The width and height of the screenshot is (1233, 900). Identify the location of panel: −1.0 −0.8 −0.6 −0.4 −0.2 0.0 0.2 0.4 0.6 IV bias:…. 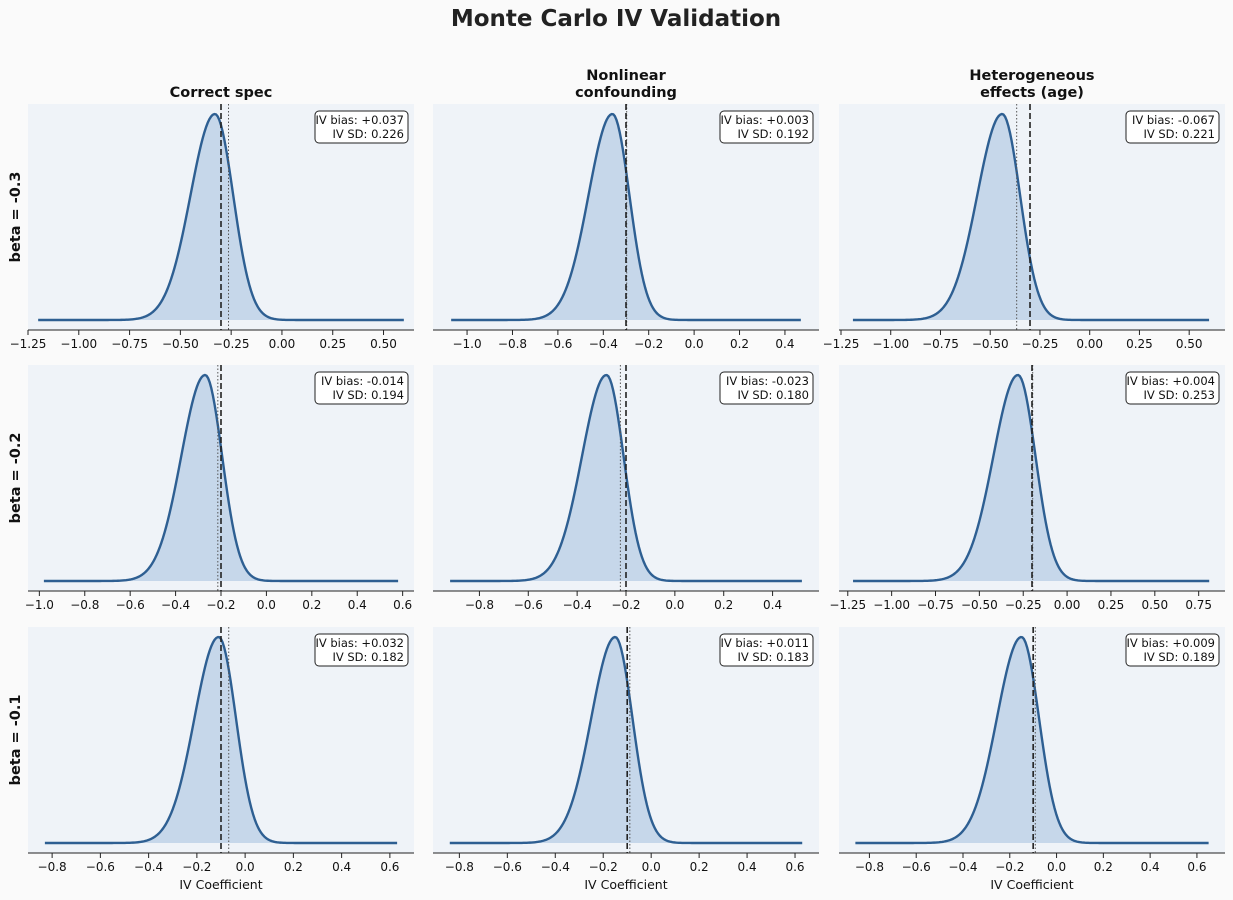
(219, 488).